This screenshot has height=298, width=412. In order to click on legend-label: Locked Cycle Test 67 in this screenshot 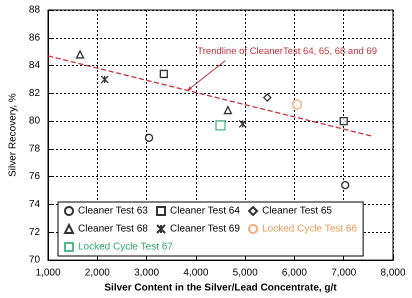, I will do `click(126, 247)`.